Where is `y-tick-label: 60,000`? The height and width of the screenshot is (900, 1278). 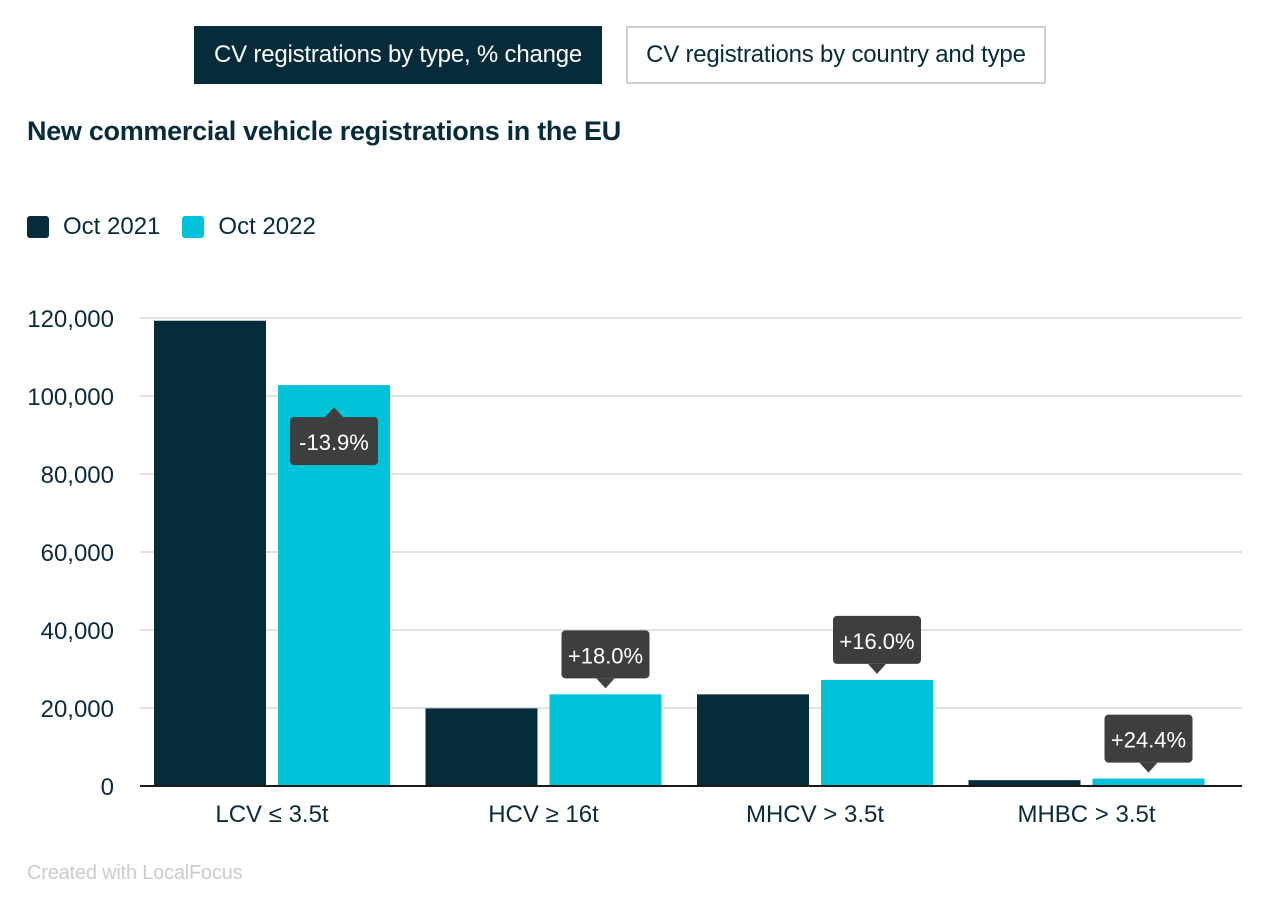 y-tick-label: 60,000 is located at coordinates (77, 553).